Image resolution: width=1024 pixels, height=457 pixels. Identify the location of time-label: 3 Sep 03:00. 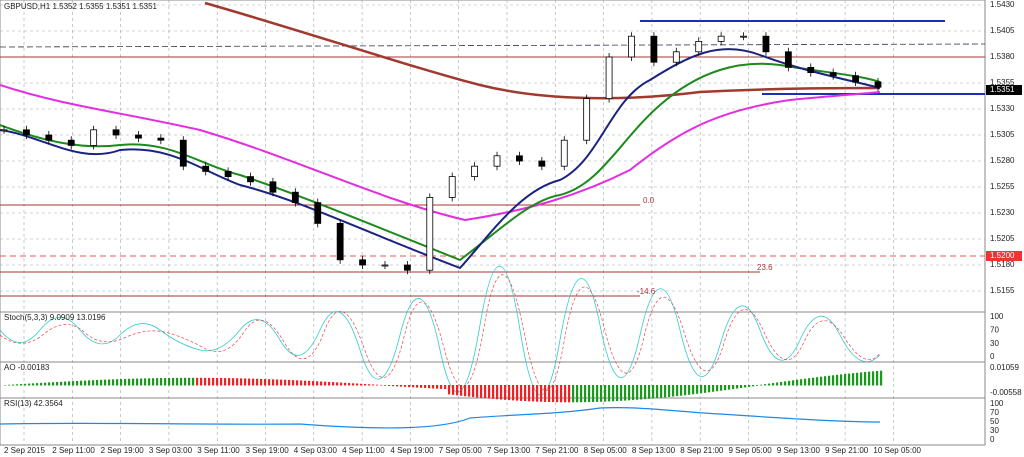
(171, 450).